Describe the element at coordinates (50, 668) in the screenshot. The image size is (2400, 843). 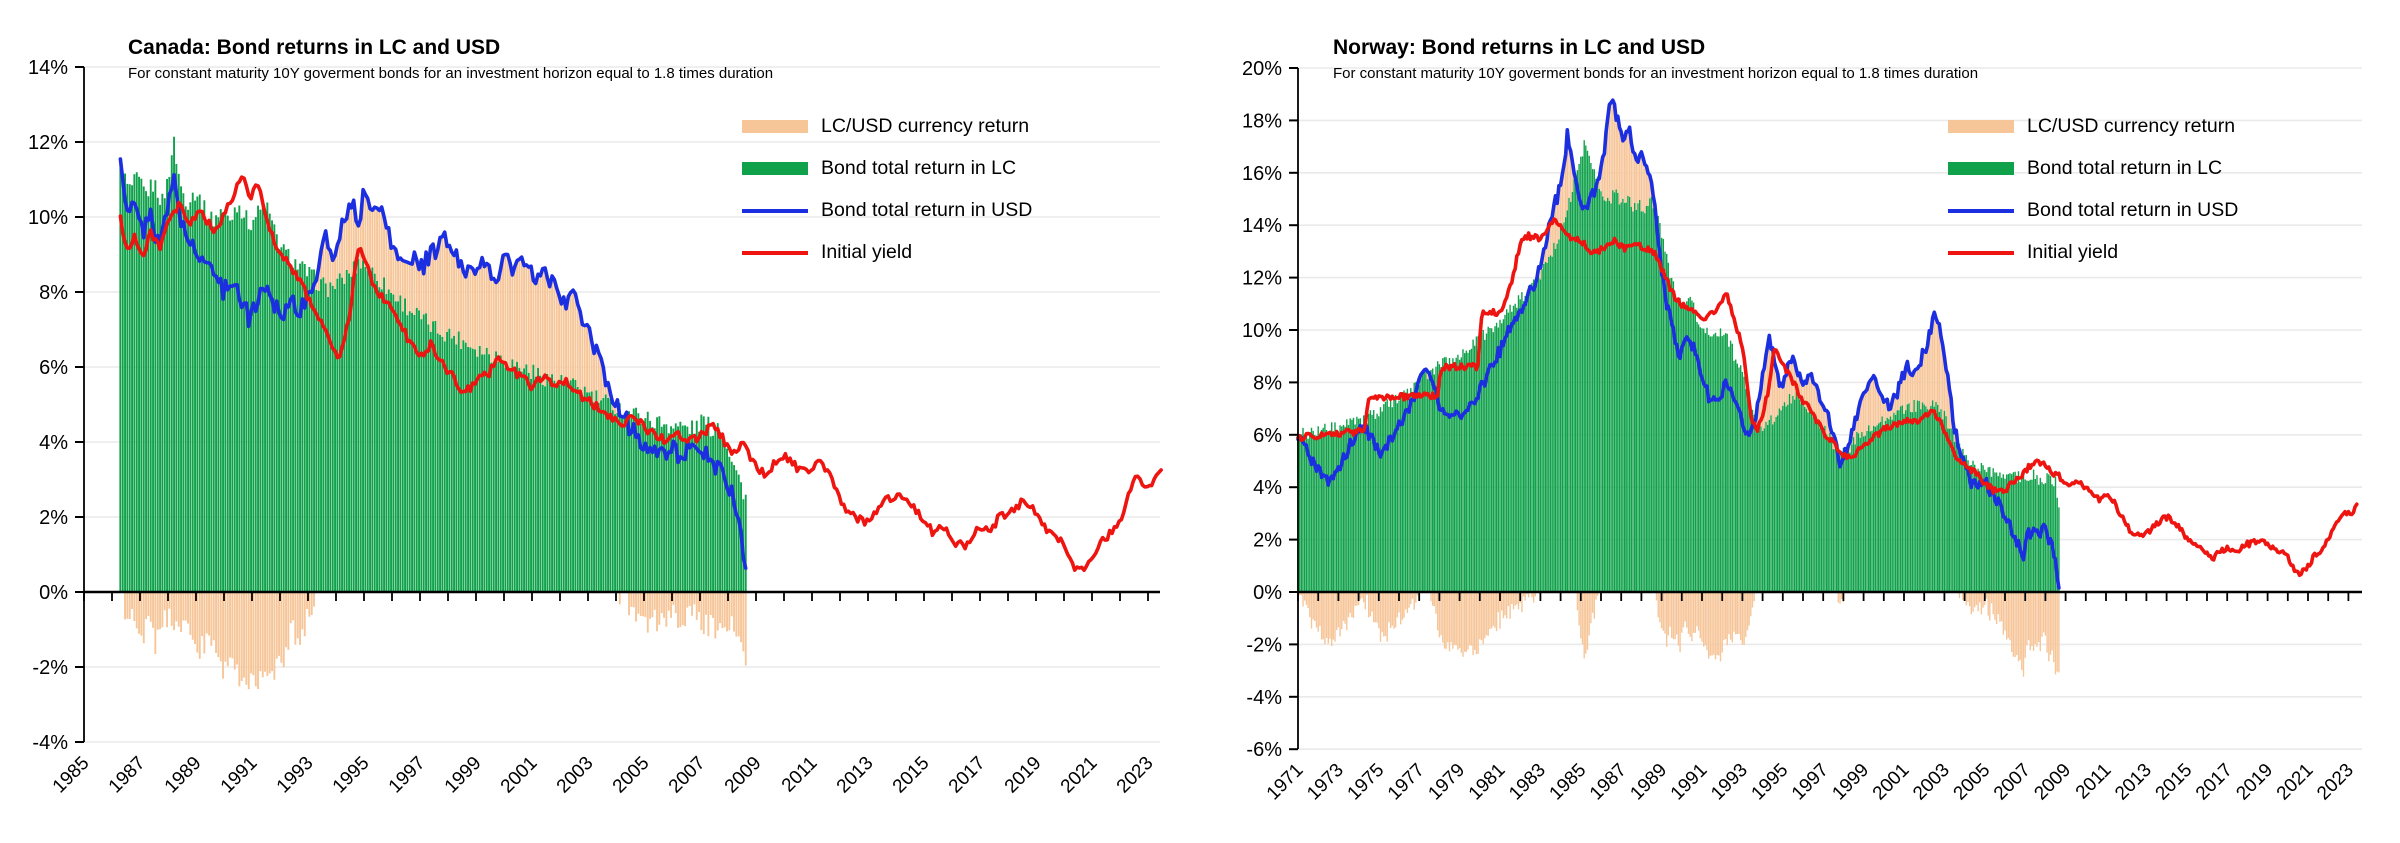
I see `canada-y-tick-label: -2%` at that location.